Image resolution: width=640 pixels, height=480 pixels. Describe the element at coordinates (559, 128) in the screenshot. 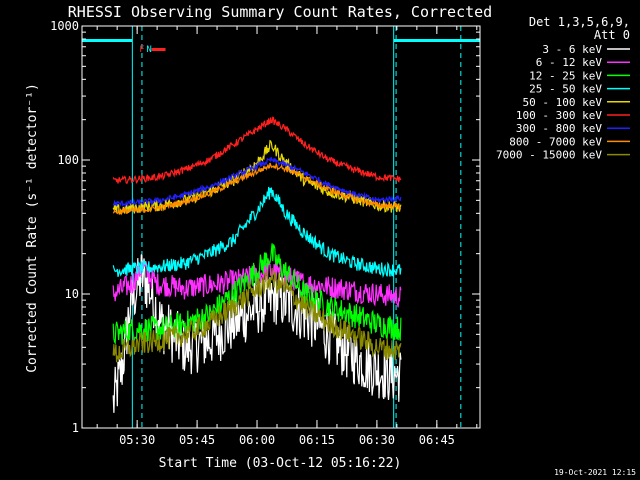

I see `legend-label: 300 - 800 keV` at that location.